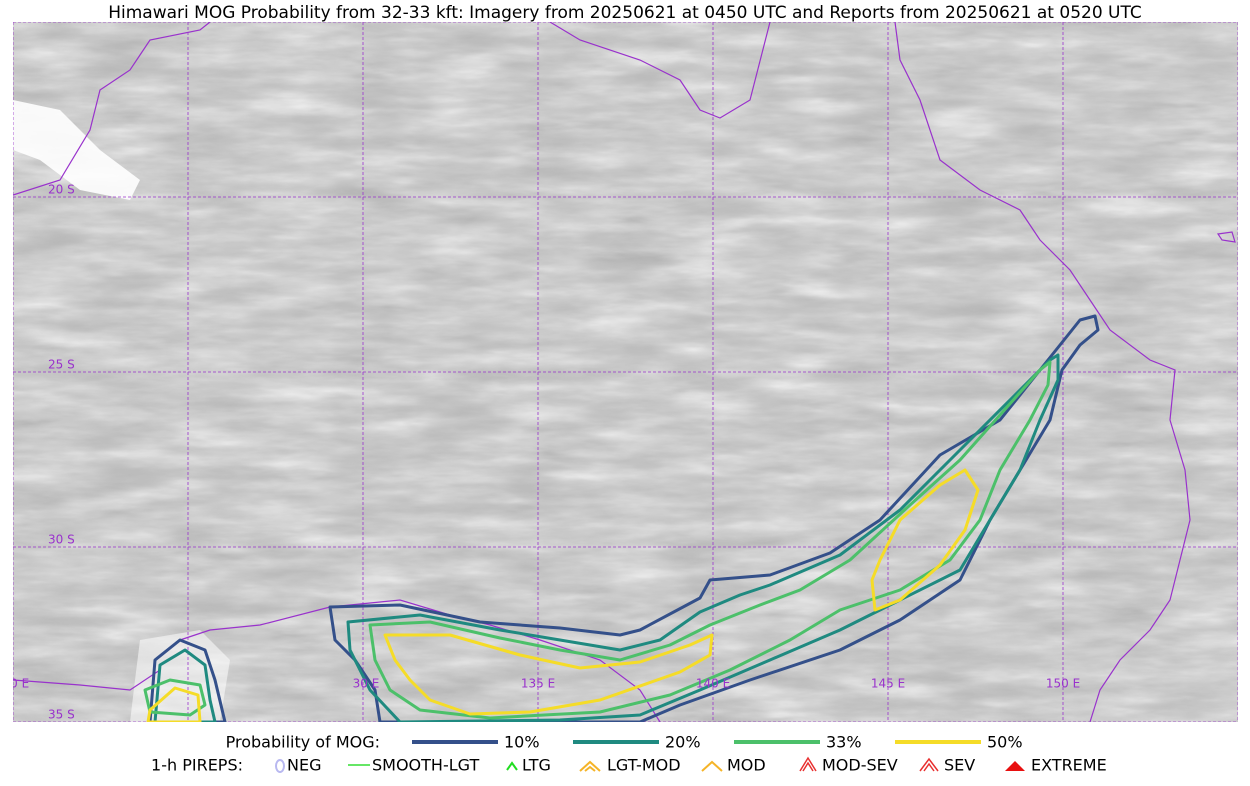 This screenshot has height=786, width=1250. What do you see at coordinates (197, 765) in the screenshot?
I see `pireps-legend-title: 1-h PIREPS:` at bounding box center [197, 765].